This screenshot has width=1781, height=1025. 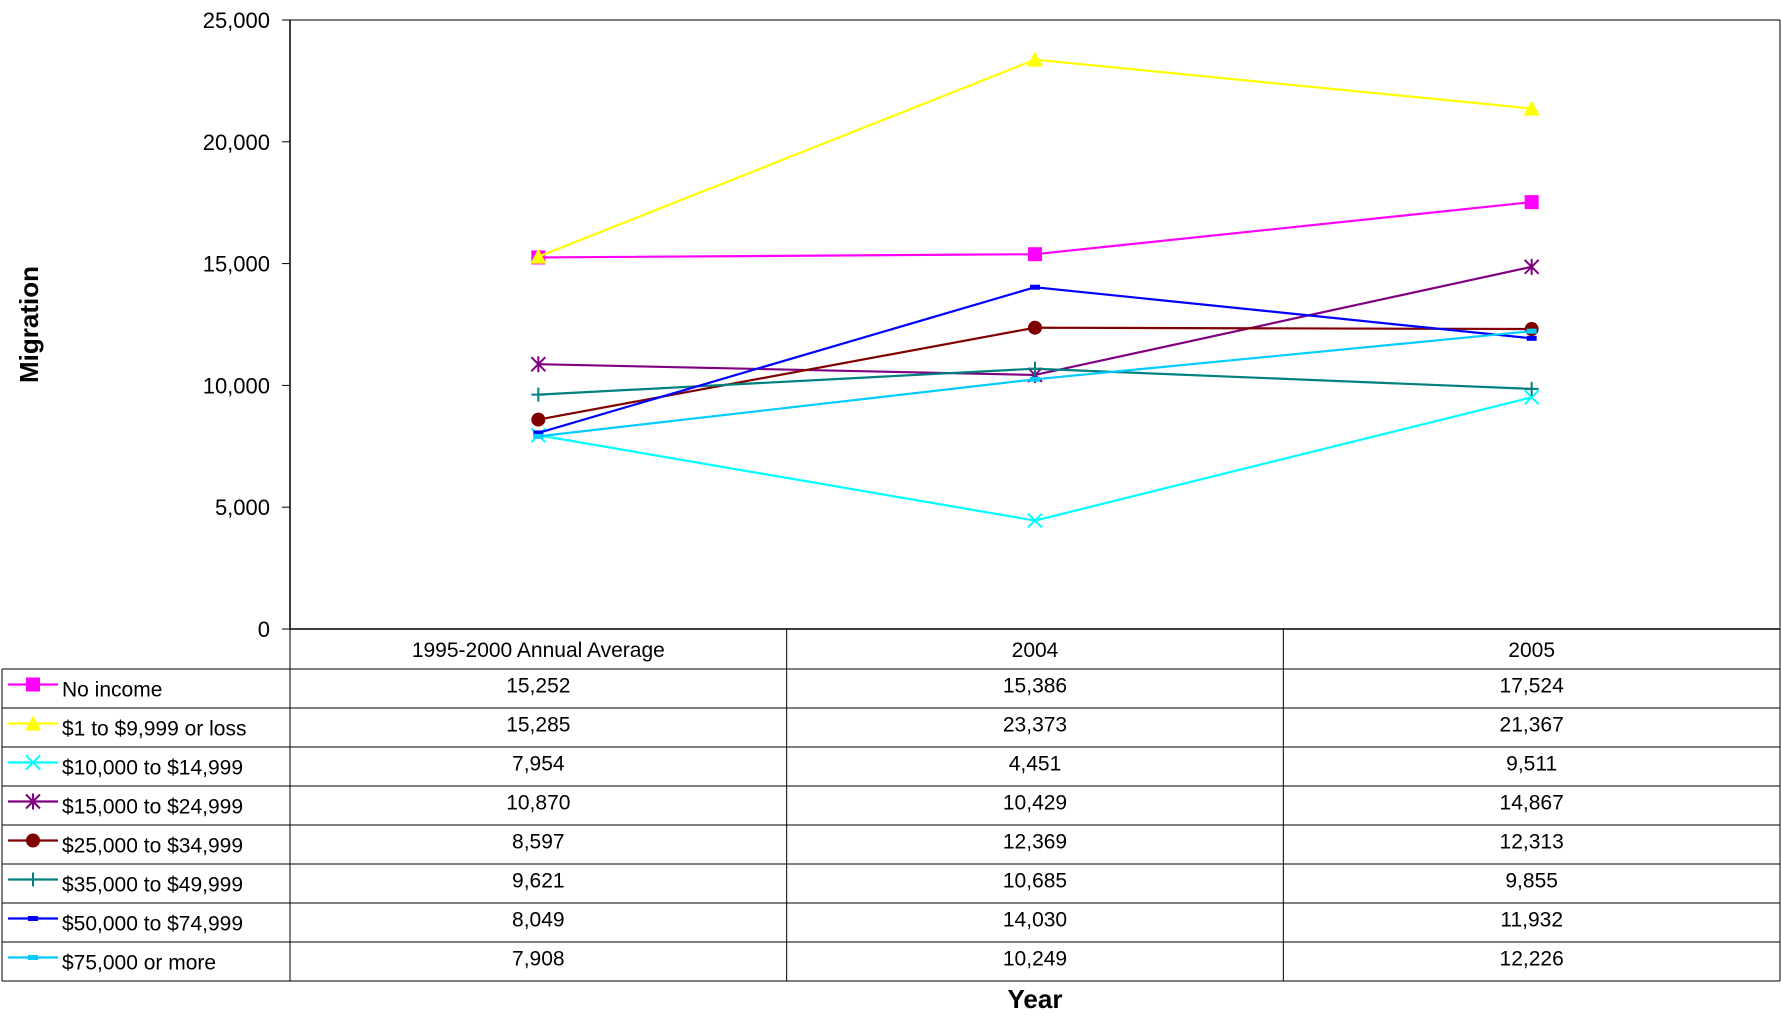 I want to click on data-table-value: 14,867, so click(x=1532, y=803).